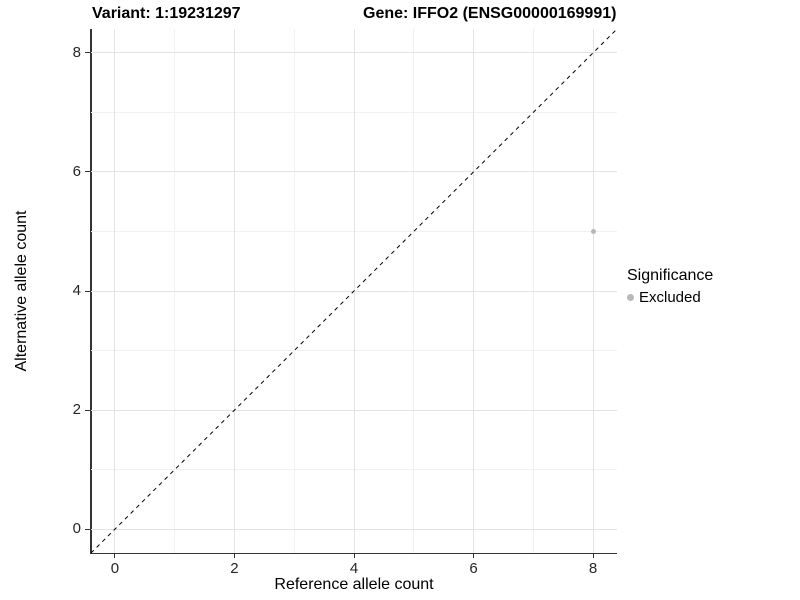  Describe the element at coordinates (166, 13) in the screenshot. I see `variant-title: Variant: 1:19231297` at that location.